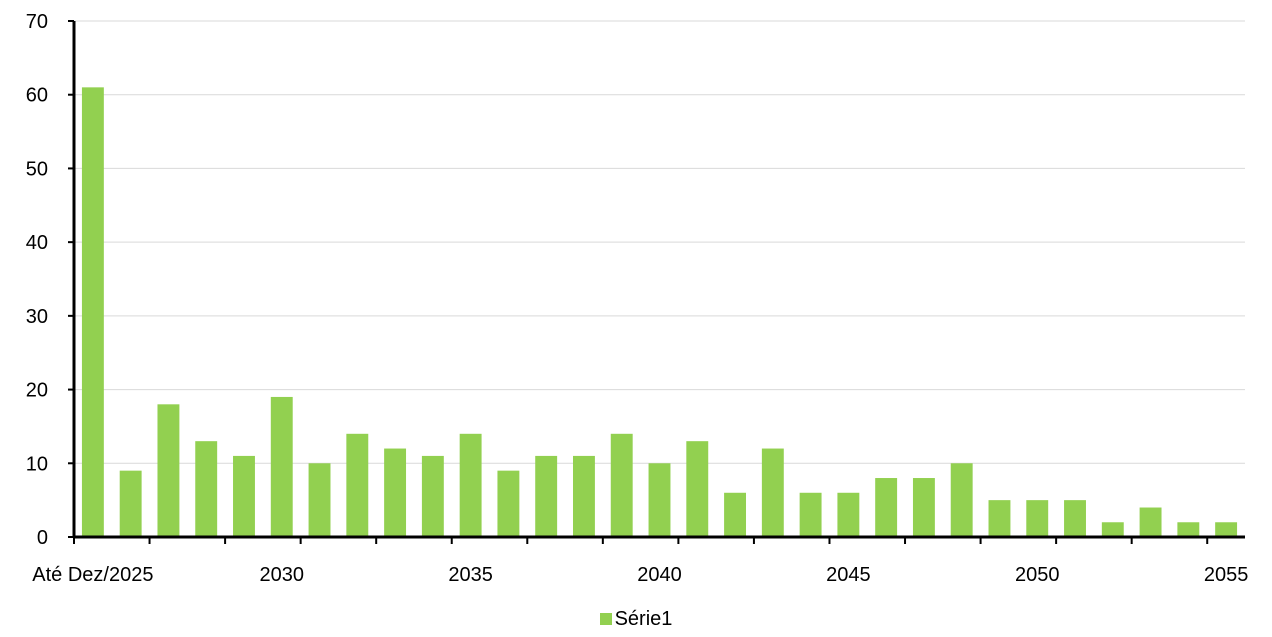 Image resolution: width=1272 pixels, height=637 pixels. I want to click on y-tick-label: 0, so click(42, 538).